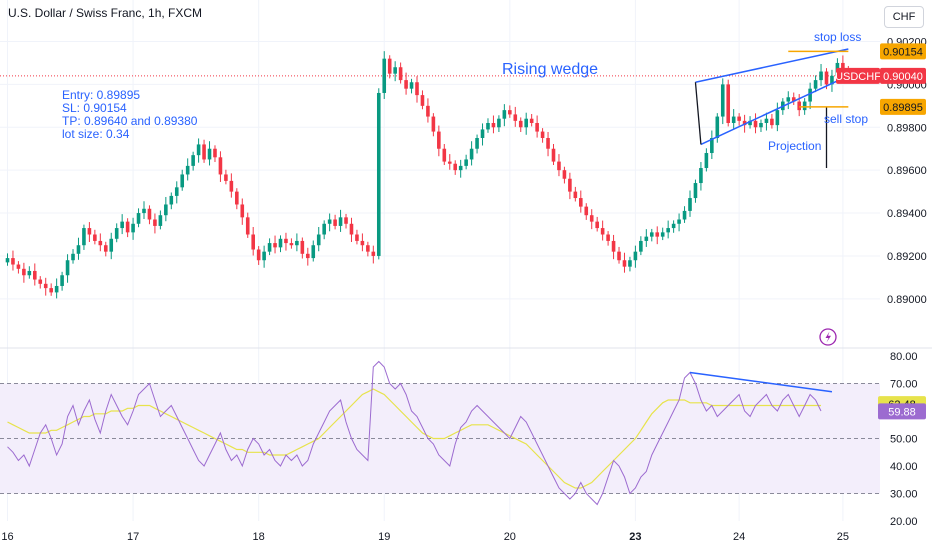 The image size is (932, 550). I want to click on rising-wedge-label: Rising wedge, so click(550, 69).